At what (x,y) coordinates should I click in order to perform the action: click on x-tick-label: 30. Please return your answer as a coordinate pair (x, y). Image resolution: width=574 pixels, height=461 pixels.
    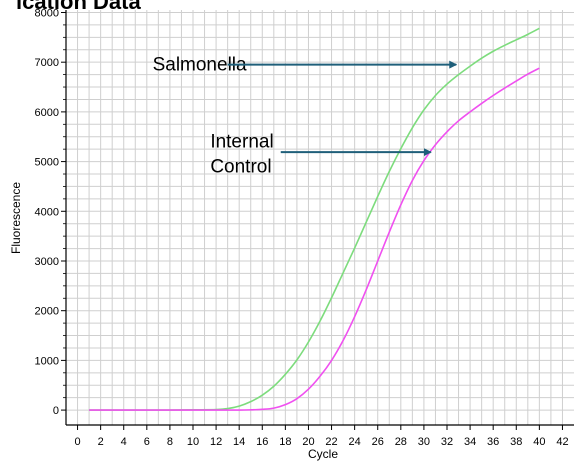
    Looking at the image, I should click on (424, 442).